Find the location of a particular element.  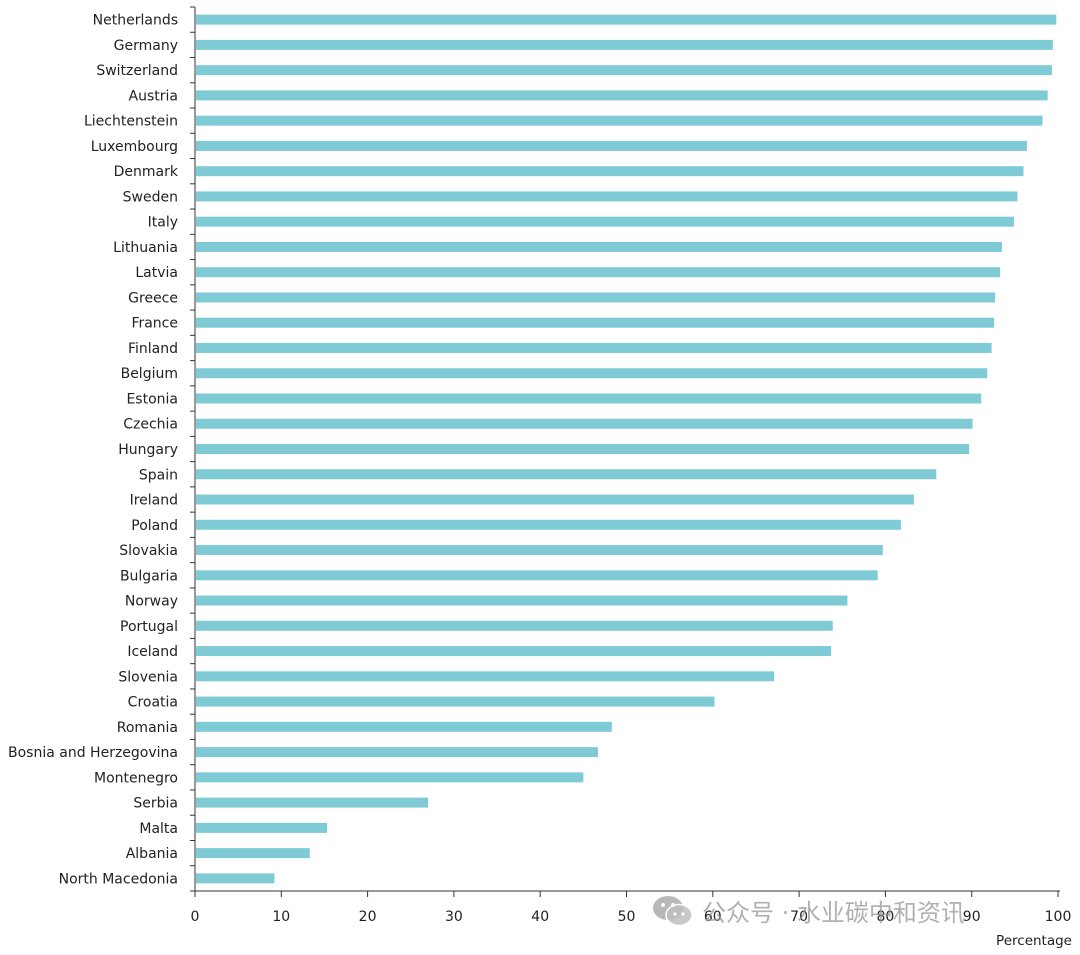

x-tick-label: 50 is located at coordinates (627, 917).